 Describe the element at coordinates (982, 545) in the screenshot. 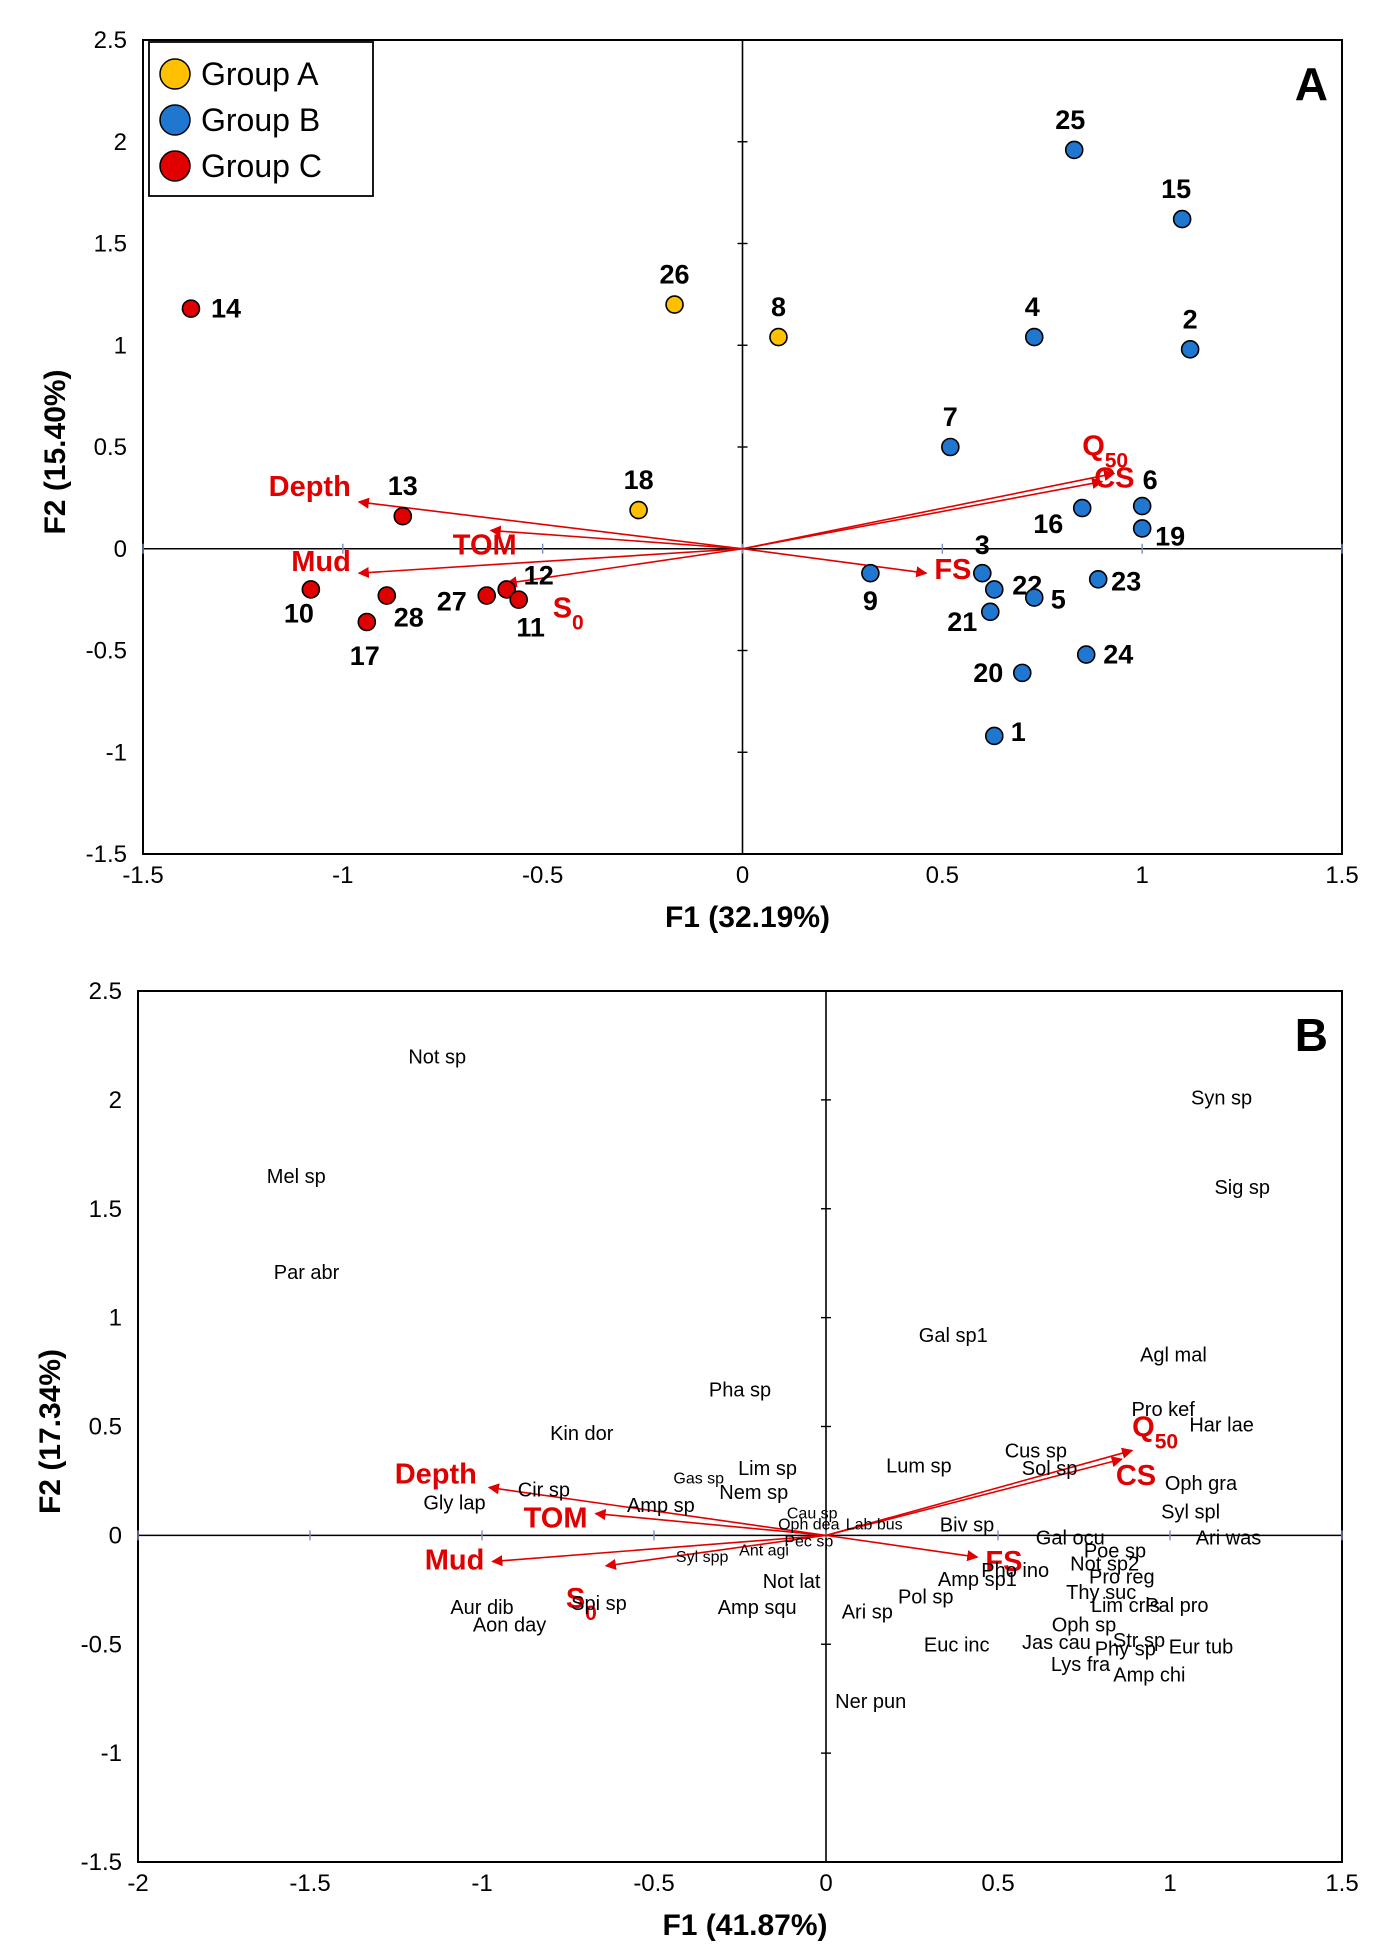

I see `site-label-3: 3` at that location.